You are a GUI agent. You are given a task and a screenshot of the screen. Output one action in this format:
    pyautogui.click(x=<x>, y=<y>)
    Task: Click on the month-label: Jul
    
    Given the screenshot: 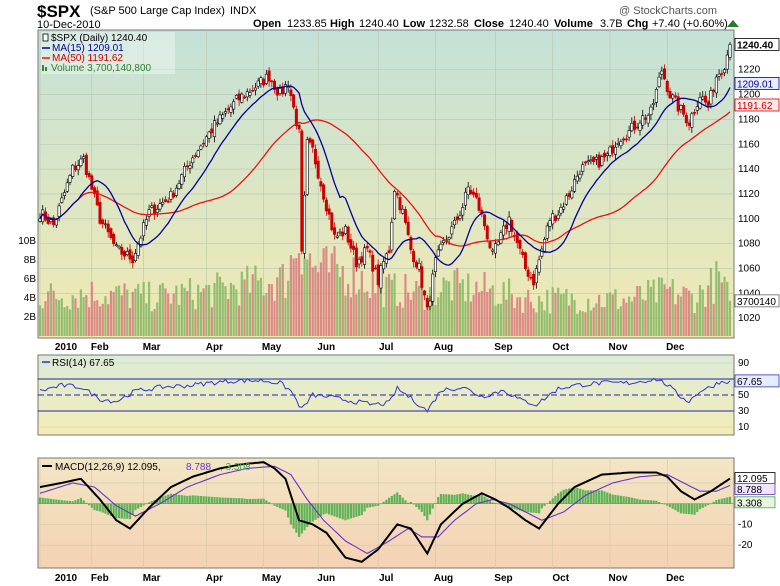 What is the action you would take?
    pyautogui.click(x=386, y=578)
    